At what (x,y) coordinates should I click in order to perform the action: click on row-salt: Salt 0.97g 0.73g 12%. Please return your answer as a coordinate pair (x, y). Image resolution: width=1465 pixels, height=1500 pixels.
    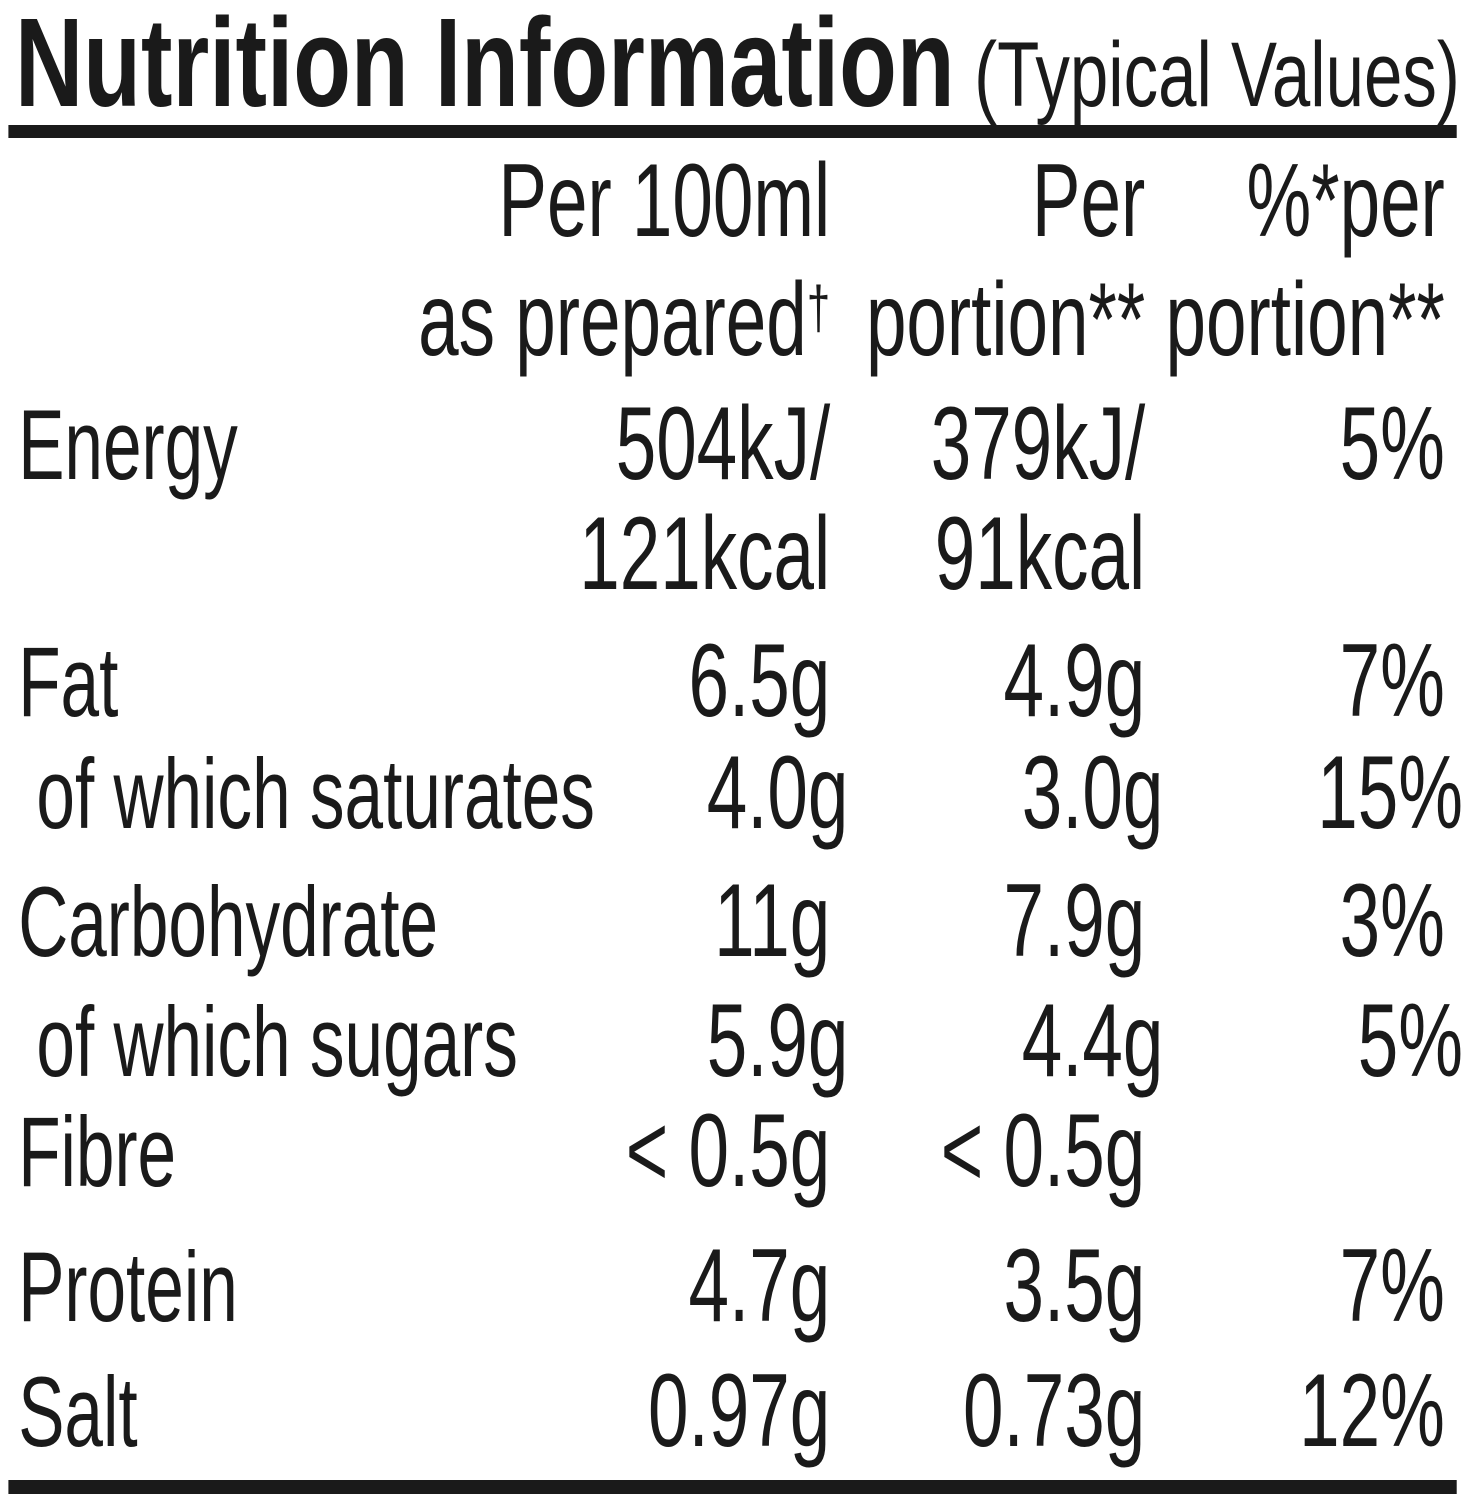
    Looking at the image, I should click on (732, 1411).